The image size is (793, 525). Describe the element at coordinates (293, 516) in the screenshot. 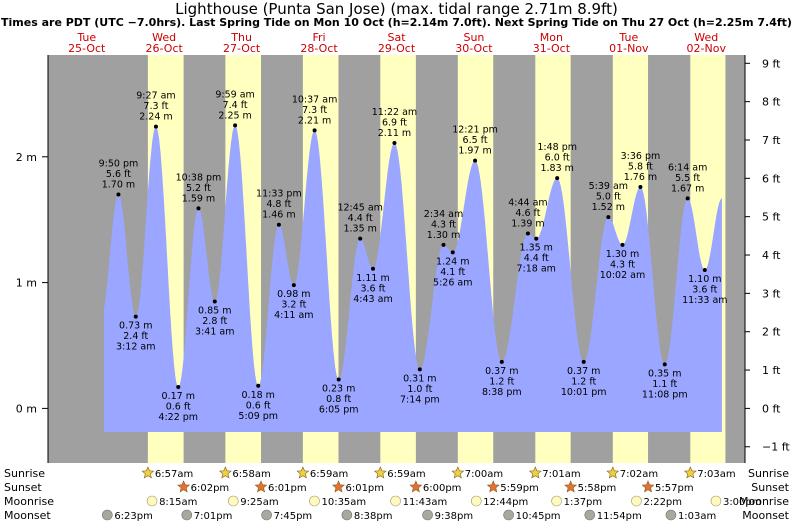

I see `moonset-time: 7:45pm` at that location.